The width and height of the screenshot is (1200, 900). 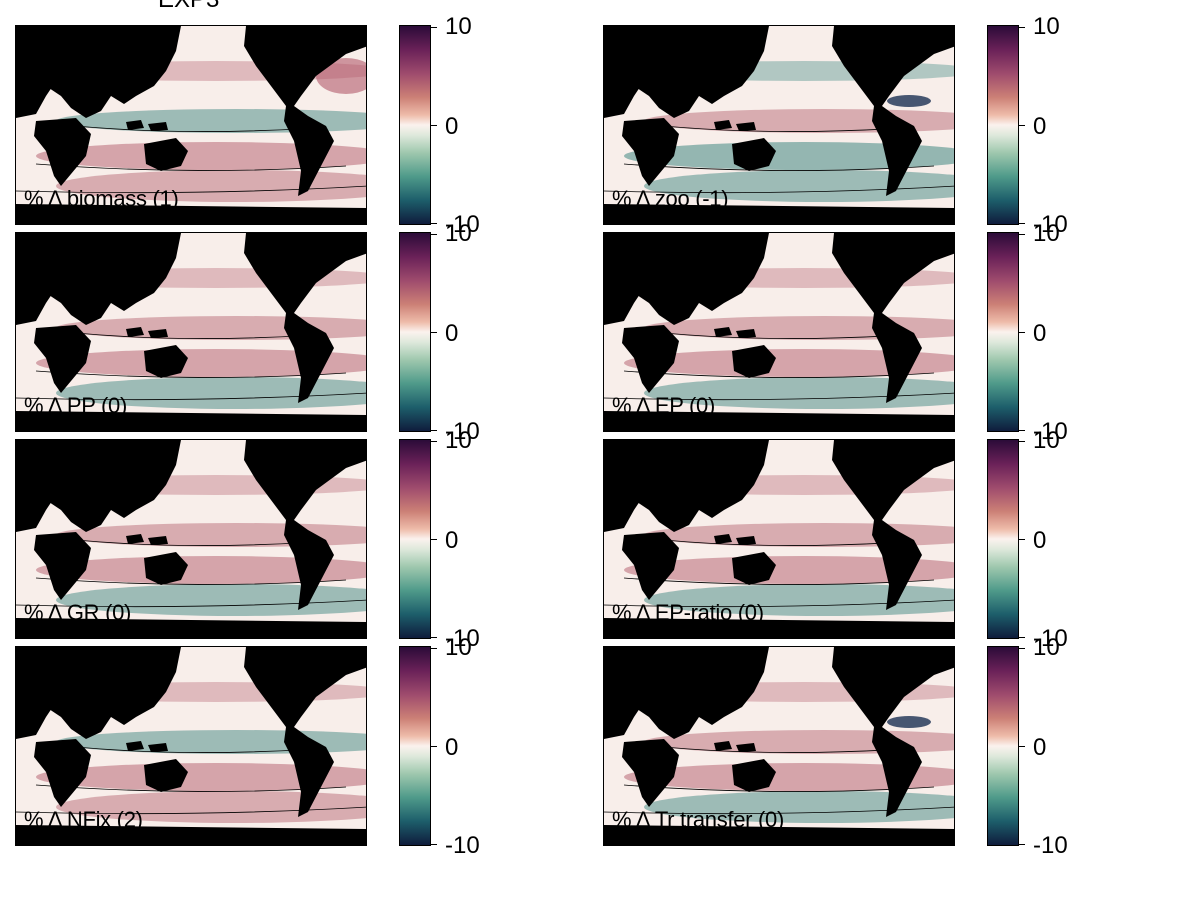 What do you see at coordinates (83, 819) in the screenshot?
I see `panel-label: % Δ NFix (2)` at bounding box center [83, 819].